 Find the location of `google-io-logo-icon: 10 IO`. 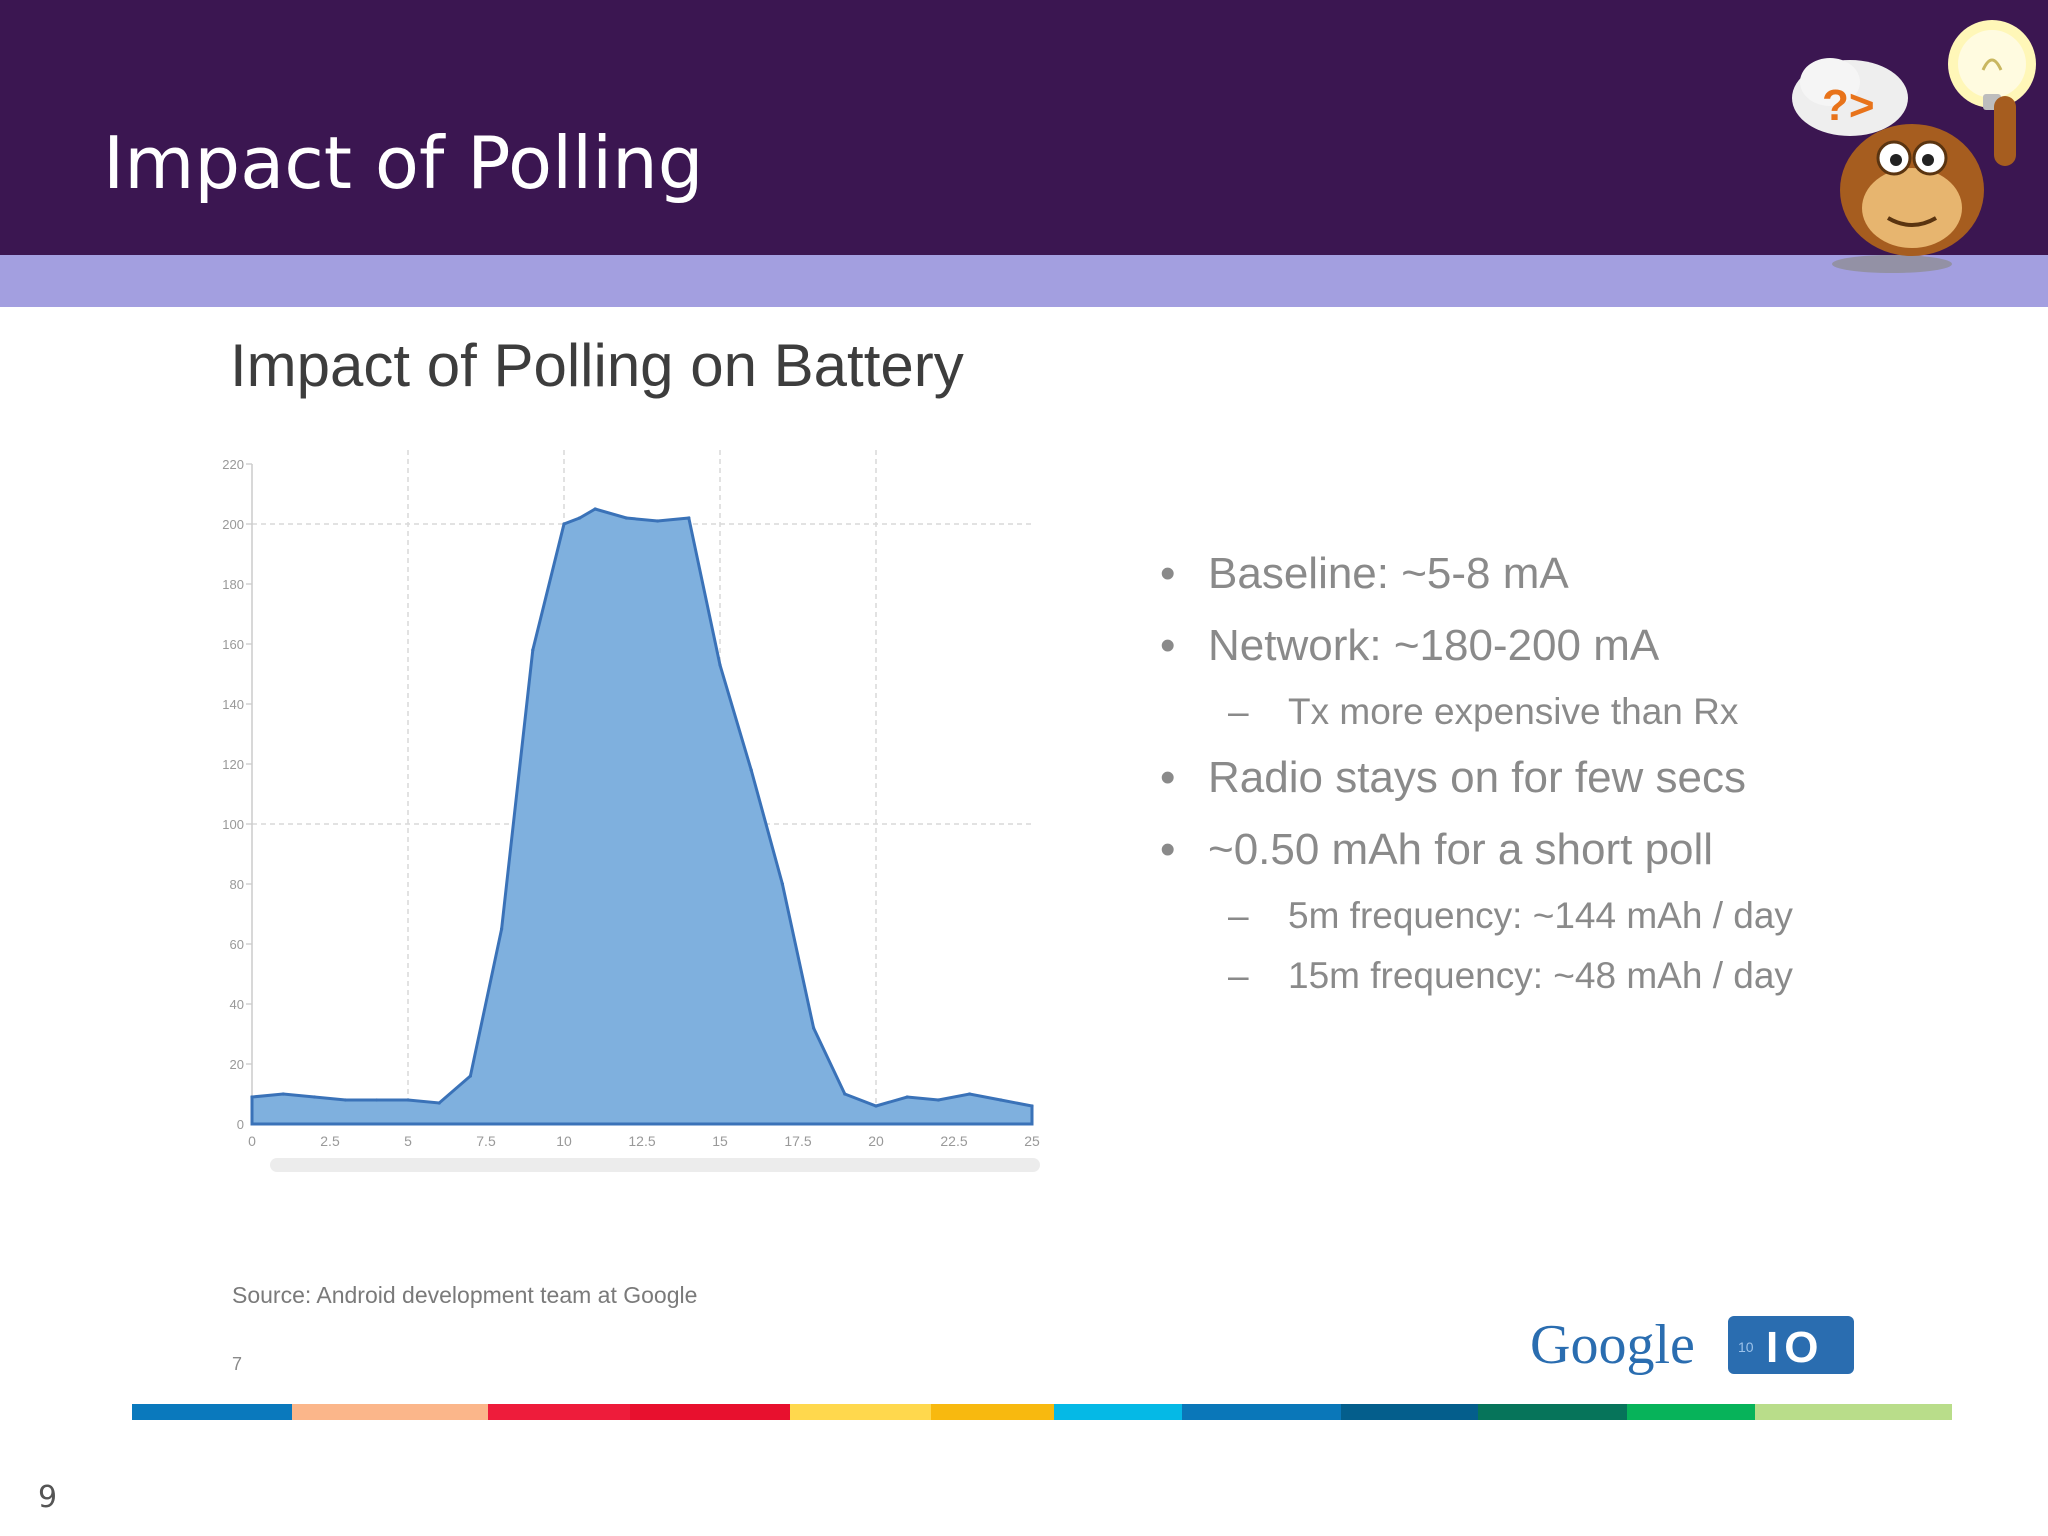

google-io-logo-icon: 10 IO is located at coordinates (1791, 1345).